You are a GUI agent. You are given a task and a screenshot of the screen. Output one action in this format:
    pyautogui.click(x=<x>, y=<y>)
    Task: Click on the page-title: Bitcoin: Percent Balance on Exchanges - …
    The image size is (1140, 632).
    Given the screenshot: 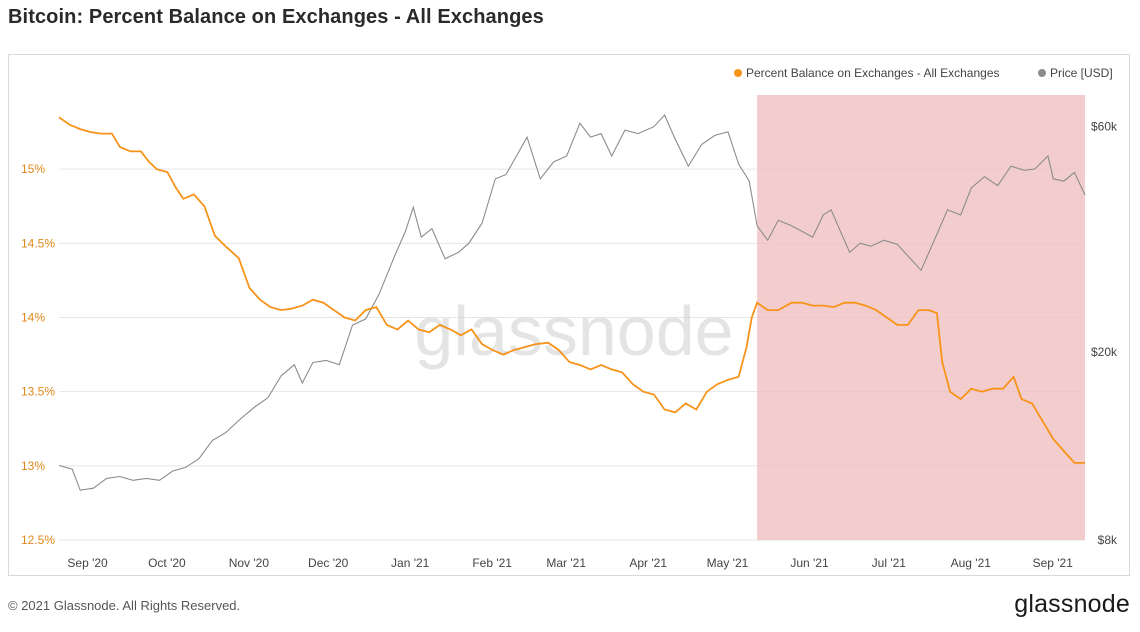 What is the action you would take?
    pyautogui.click(x=276, y=17)
    